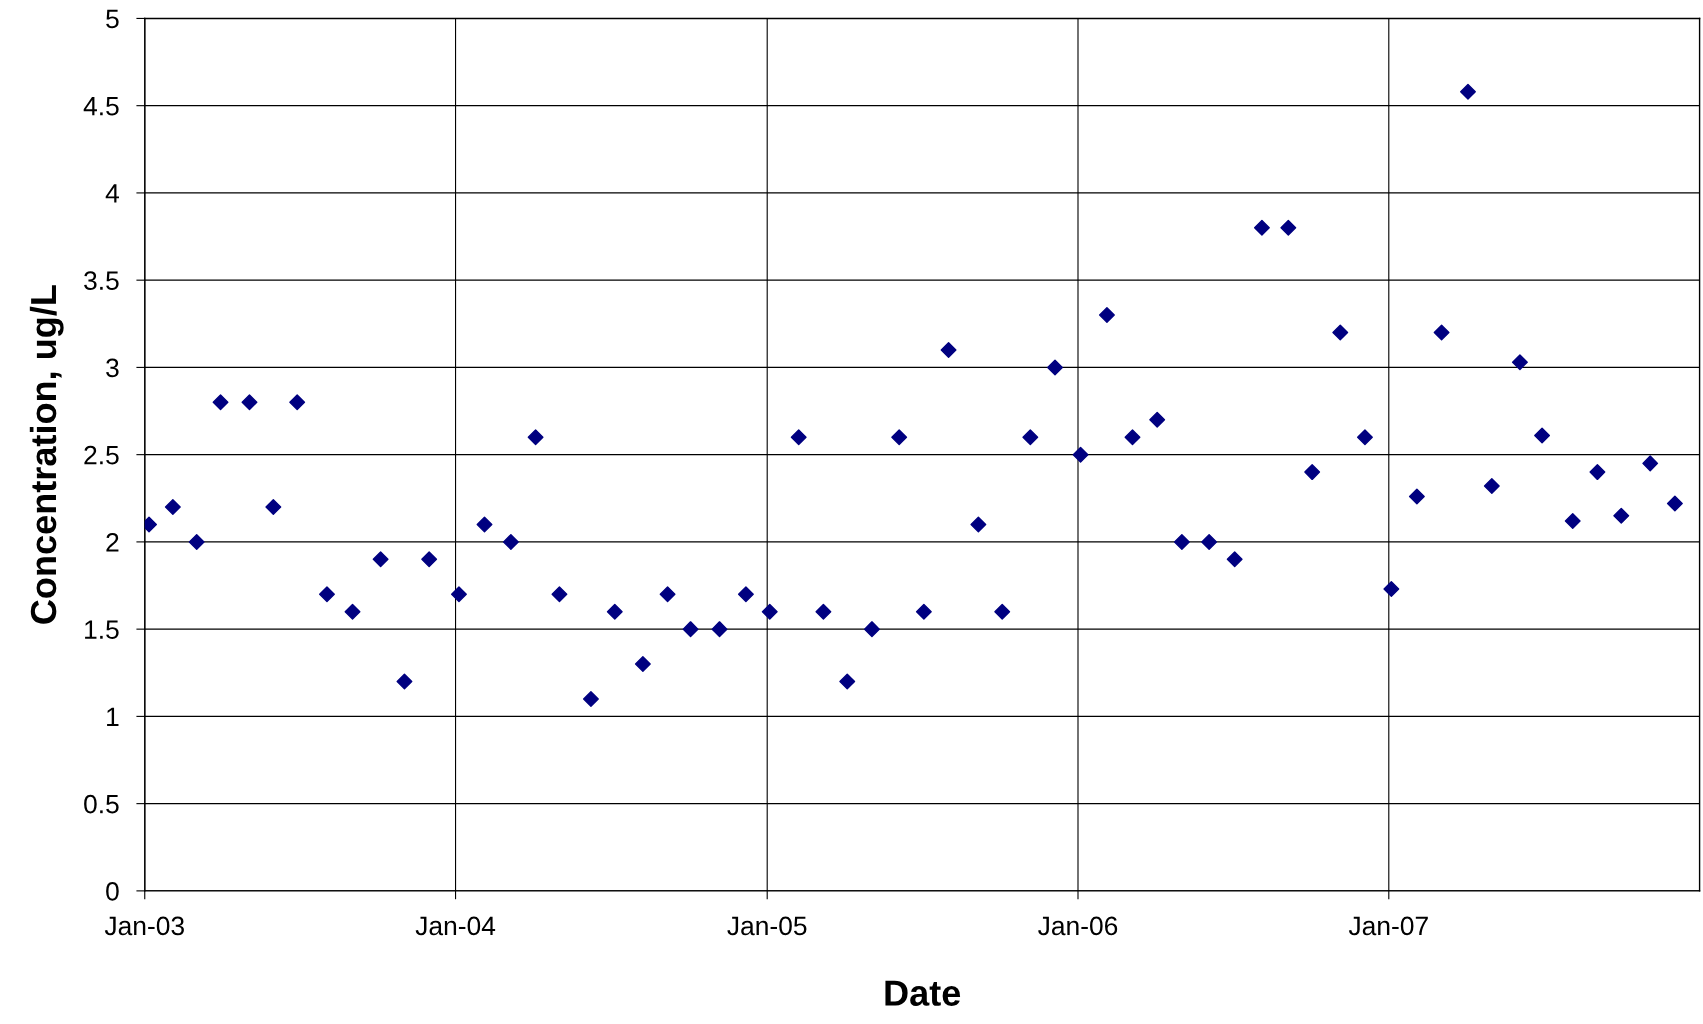 The image size is (1703, 1024). What do you see at coordinates (101, 106) in the screenshot?
I see `y-tick-label: 4.5` at bounding box center [101, 106].